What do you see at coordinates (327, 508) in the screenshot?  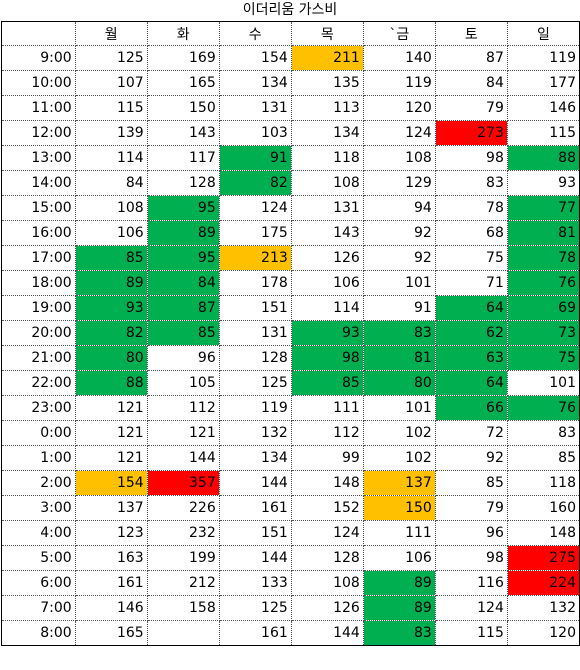 I see `value-cell: 152` at bounding box center [327, 508].